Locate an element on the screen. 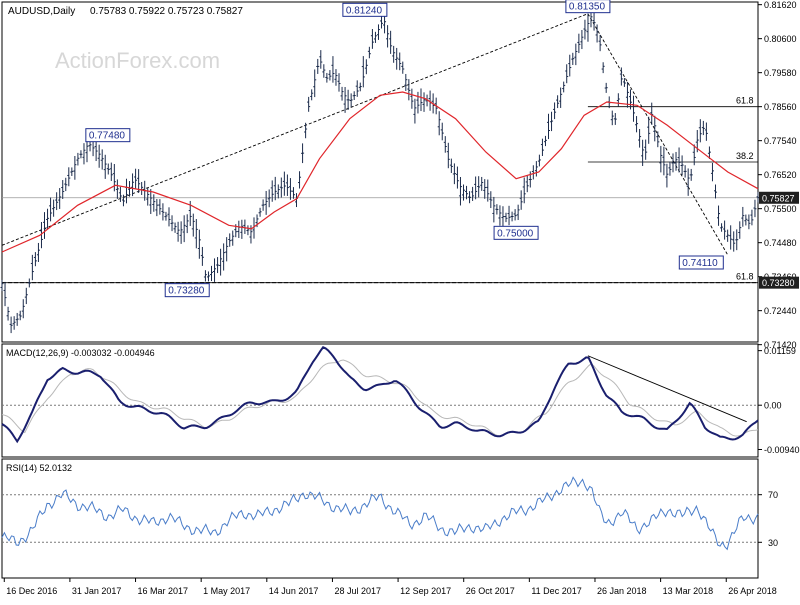 The image size is (800, 605). price-tick-label: 0.80600 is located at coordinates (780, 39).